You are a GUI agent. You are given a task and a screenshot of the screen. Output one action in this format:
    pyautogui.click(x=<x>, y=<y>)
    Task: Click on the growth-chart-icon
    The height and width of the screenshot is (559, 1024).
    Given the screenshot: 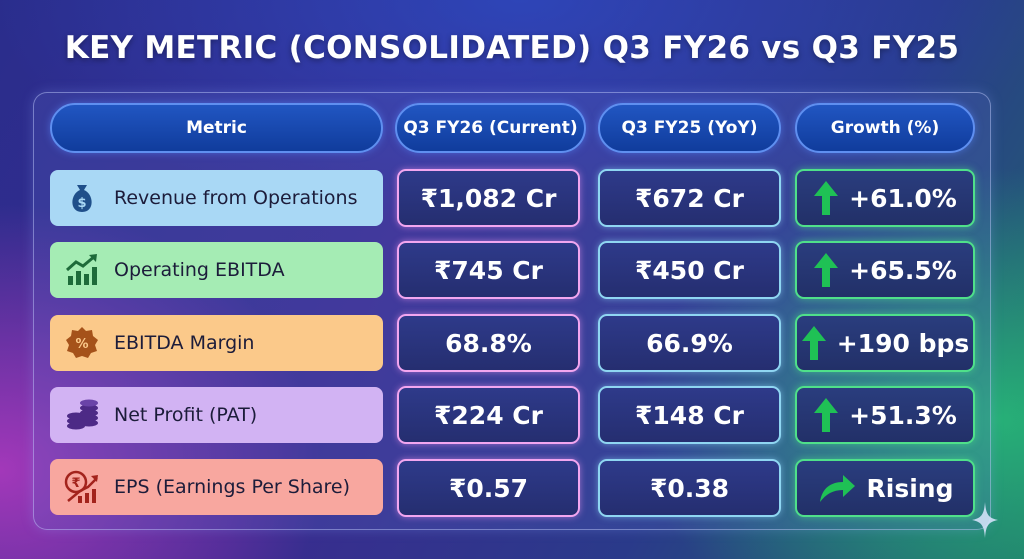 What is the action you would take?
    pyautogui.click(x=82, y=270)
    